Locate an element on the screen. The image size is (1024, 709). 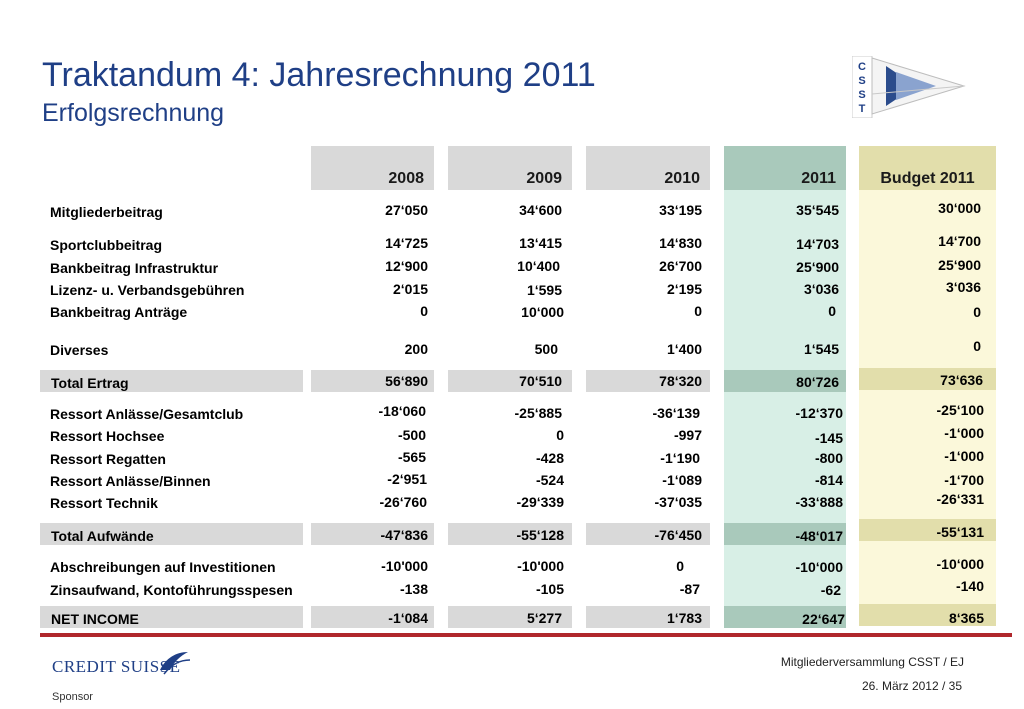
cell-total-ertrag-budget: 73‘636 is located at coordinates (961, 380).